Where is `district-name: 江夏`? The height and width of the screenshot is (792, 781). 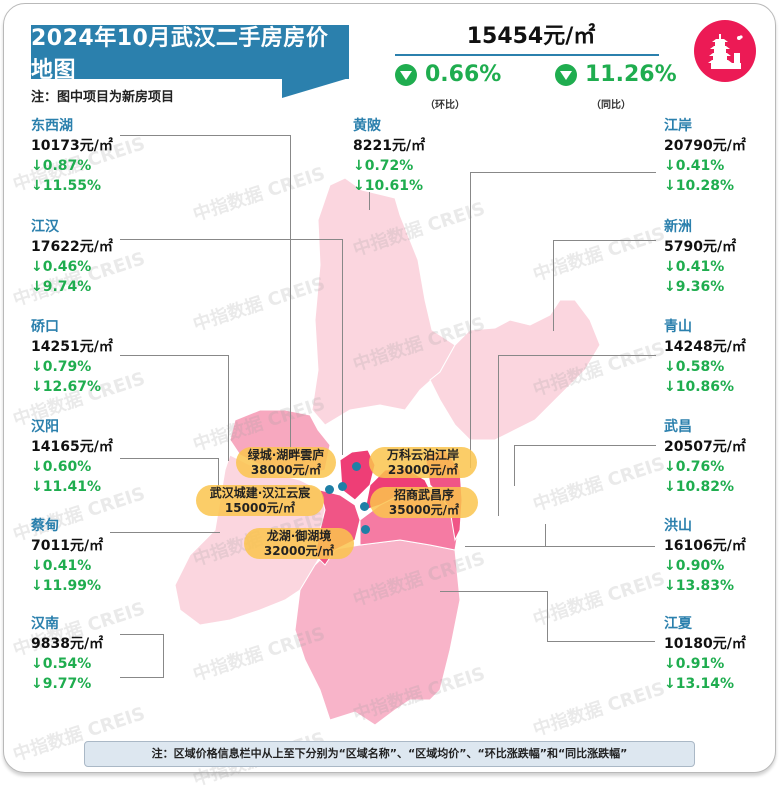
district-name: 江夏 is located at coordinates (678, 624).